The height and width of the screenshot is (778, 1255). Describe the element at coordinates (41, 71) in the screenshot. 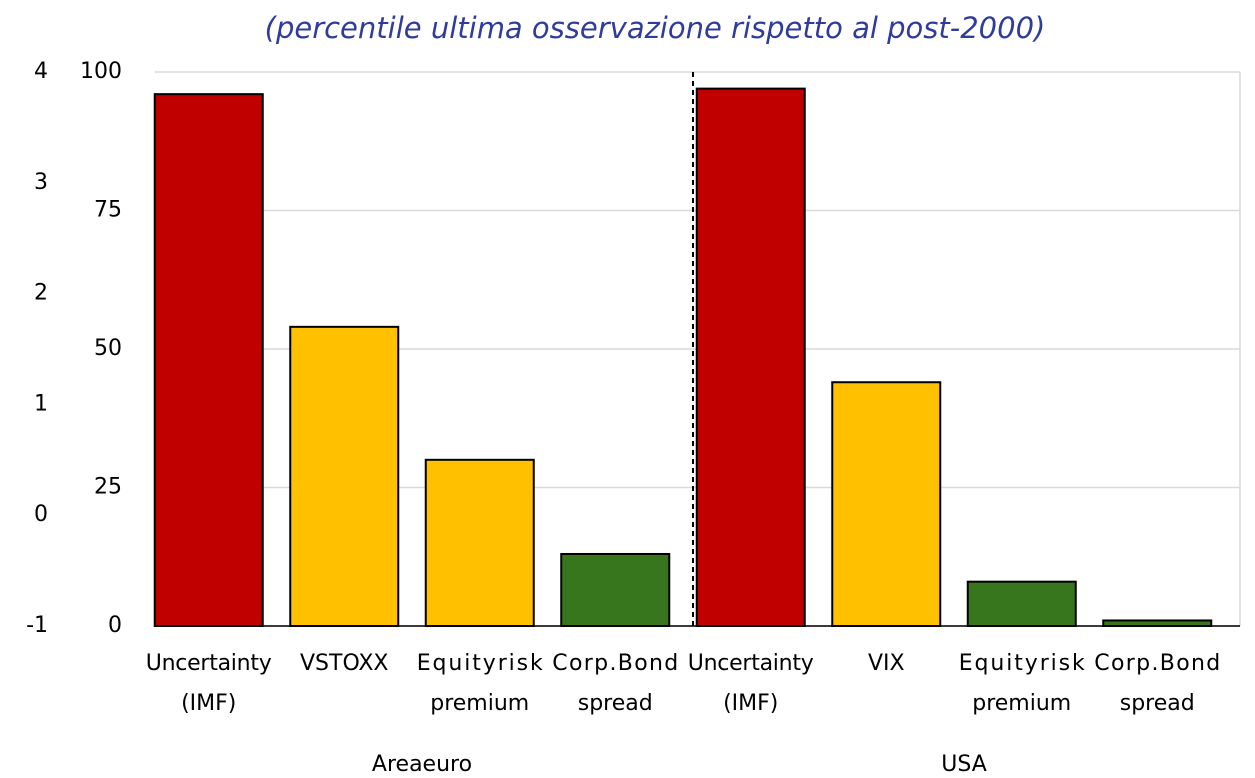

I see `y2-tick-label: 4` at that location.